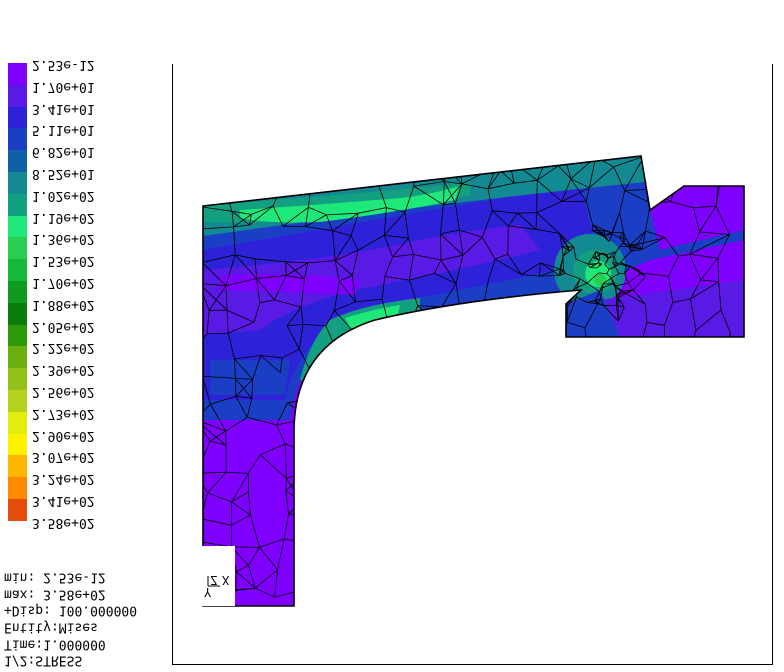  What do you see at coordinates (71, 611) in the screenshot?
I see `info-displacement: +Disp: 100.000000` at bounding box center [71, 611].